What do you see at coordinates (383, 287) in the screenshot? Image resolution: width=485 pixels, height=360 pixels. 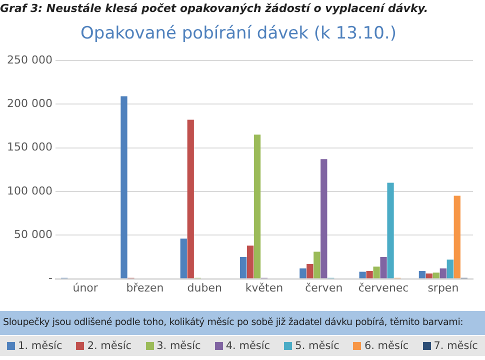 I see `x-tick-label: červenec` at bounding box center [383, 287].